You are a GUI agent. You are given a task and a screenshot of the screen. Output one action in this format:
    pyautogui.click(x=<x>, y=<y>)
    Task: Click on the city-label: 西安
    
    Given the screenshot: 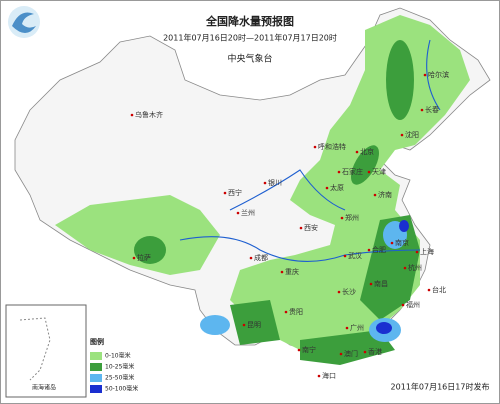 What is the action you would take?
    pyautogui.click(x=311, y=227)
    